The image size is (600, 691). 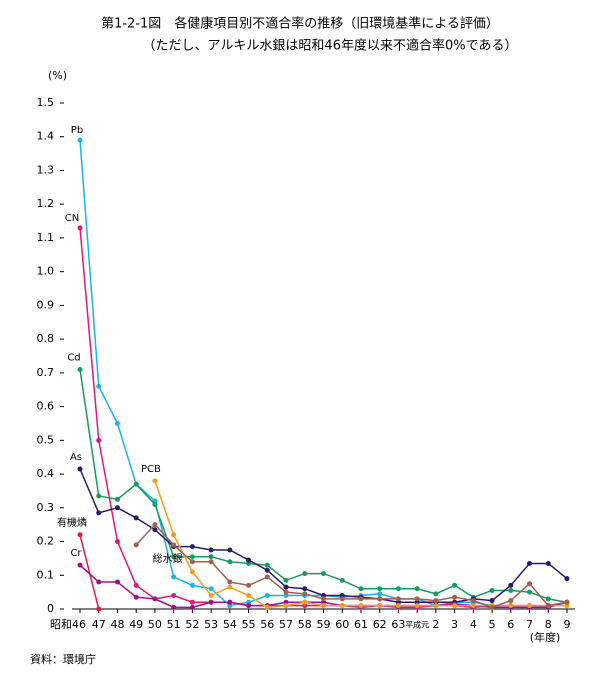 I want to click on y-axis-label: (%), so click(x=57, y=75).